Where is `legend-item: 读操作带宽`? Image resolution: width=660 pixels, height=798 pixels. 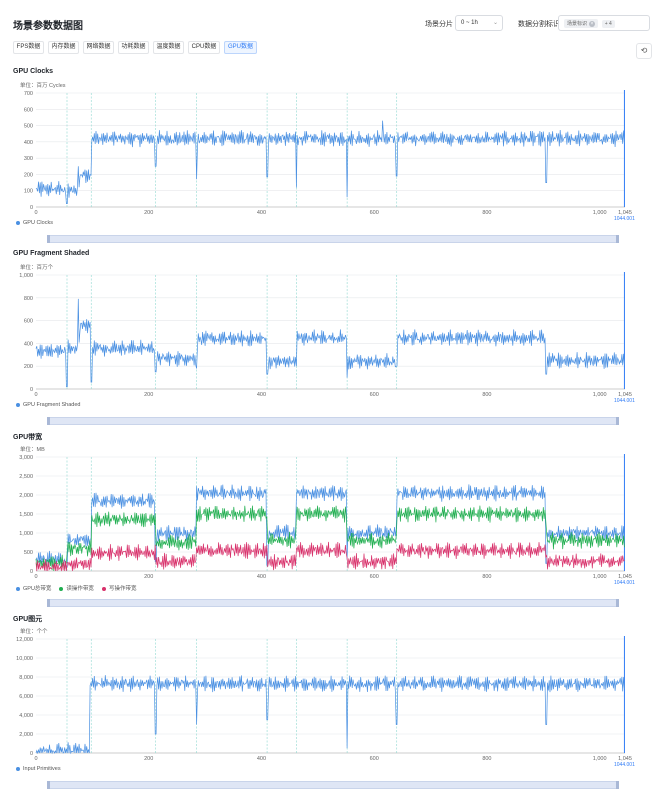 legend-item: 读操作带宽 is located at coordinates (76, 588).